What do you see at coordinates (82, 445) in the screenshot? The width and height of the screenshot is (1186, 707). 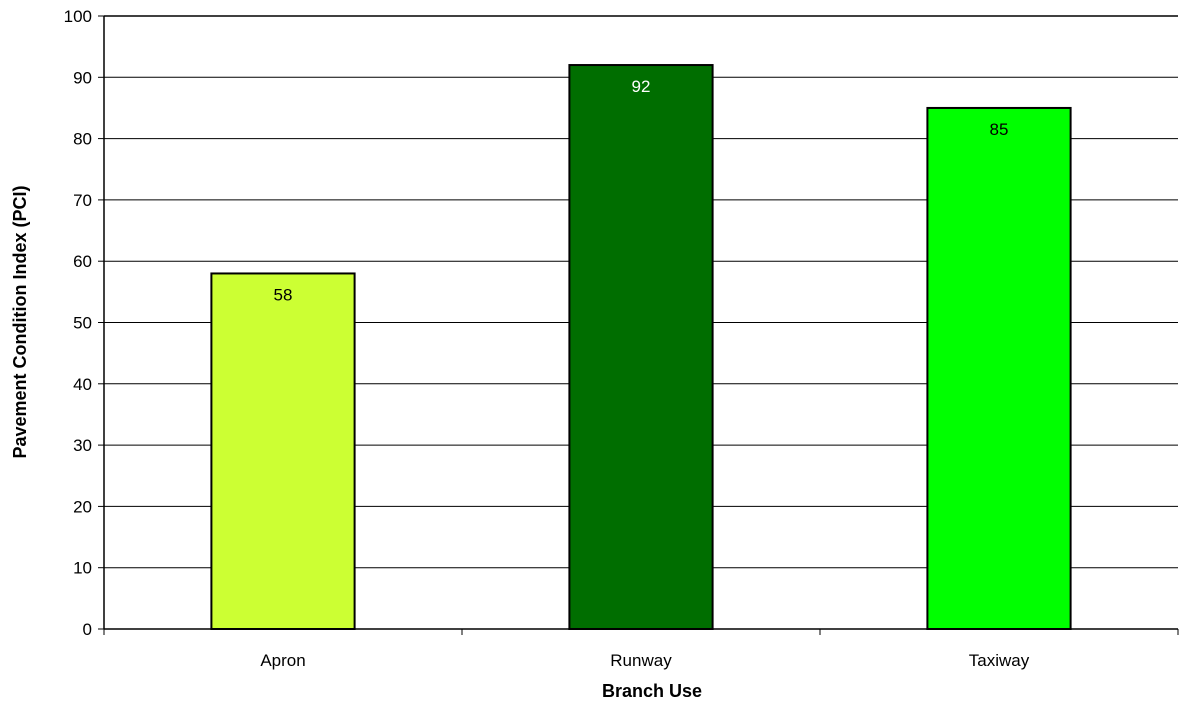 I see `y-tick-label: 30` at bounding box center [82, 445].